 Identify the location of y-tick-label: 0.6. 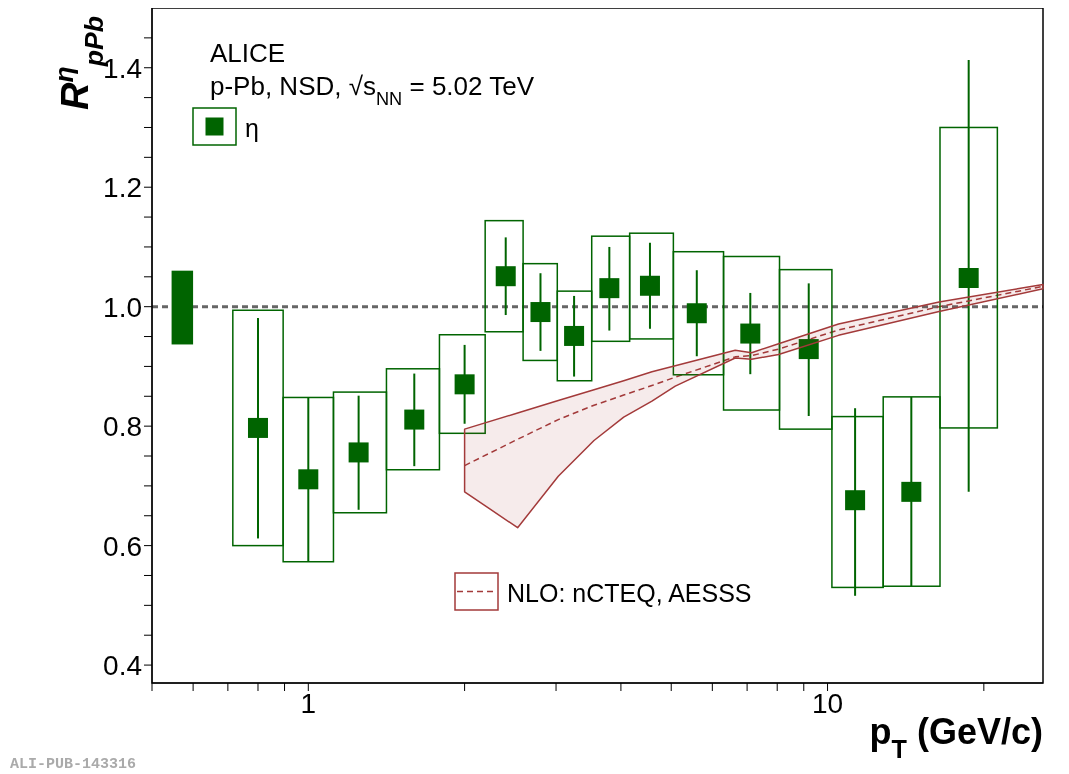
(122, 546).